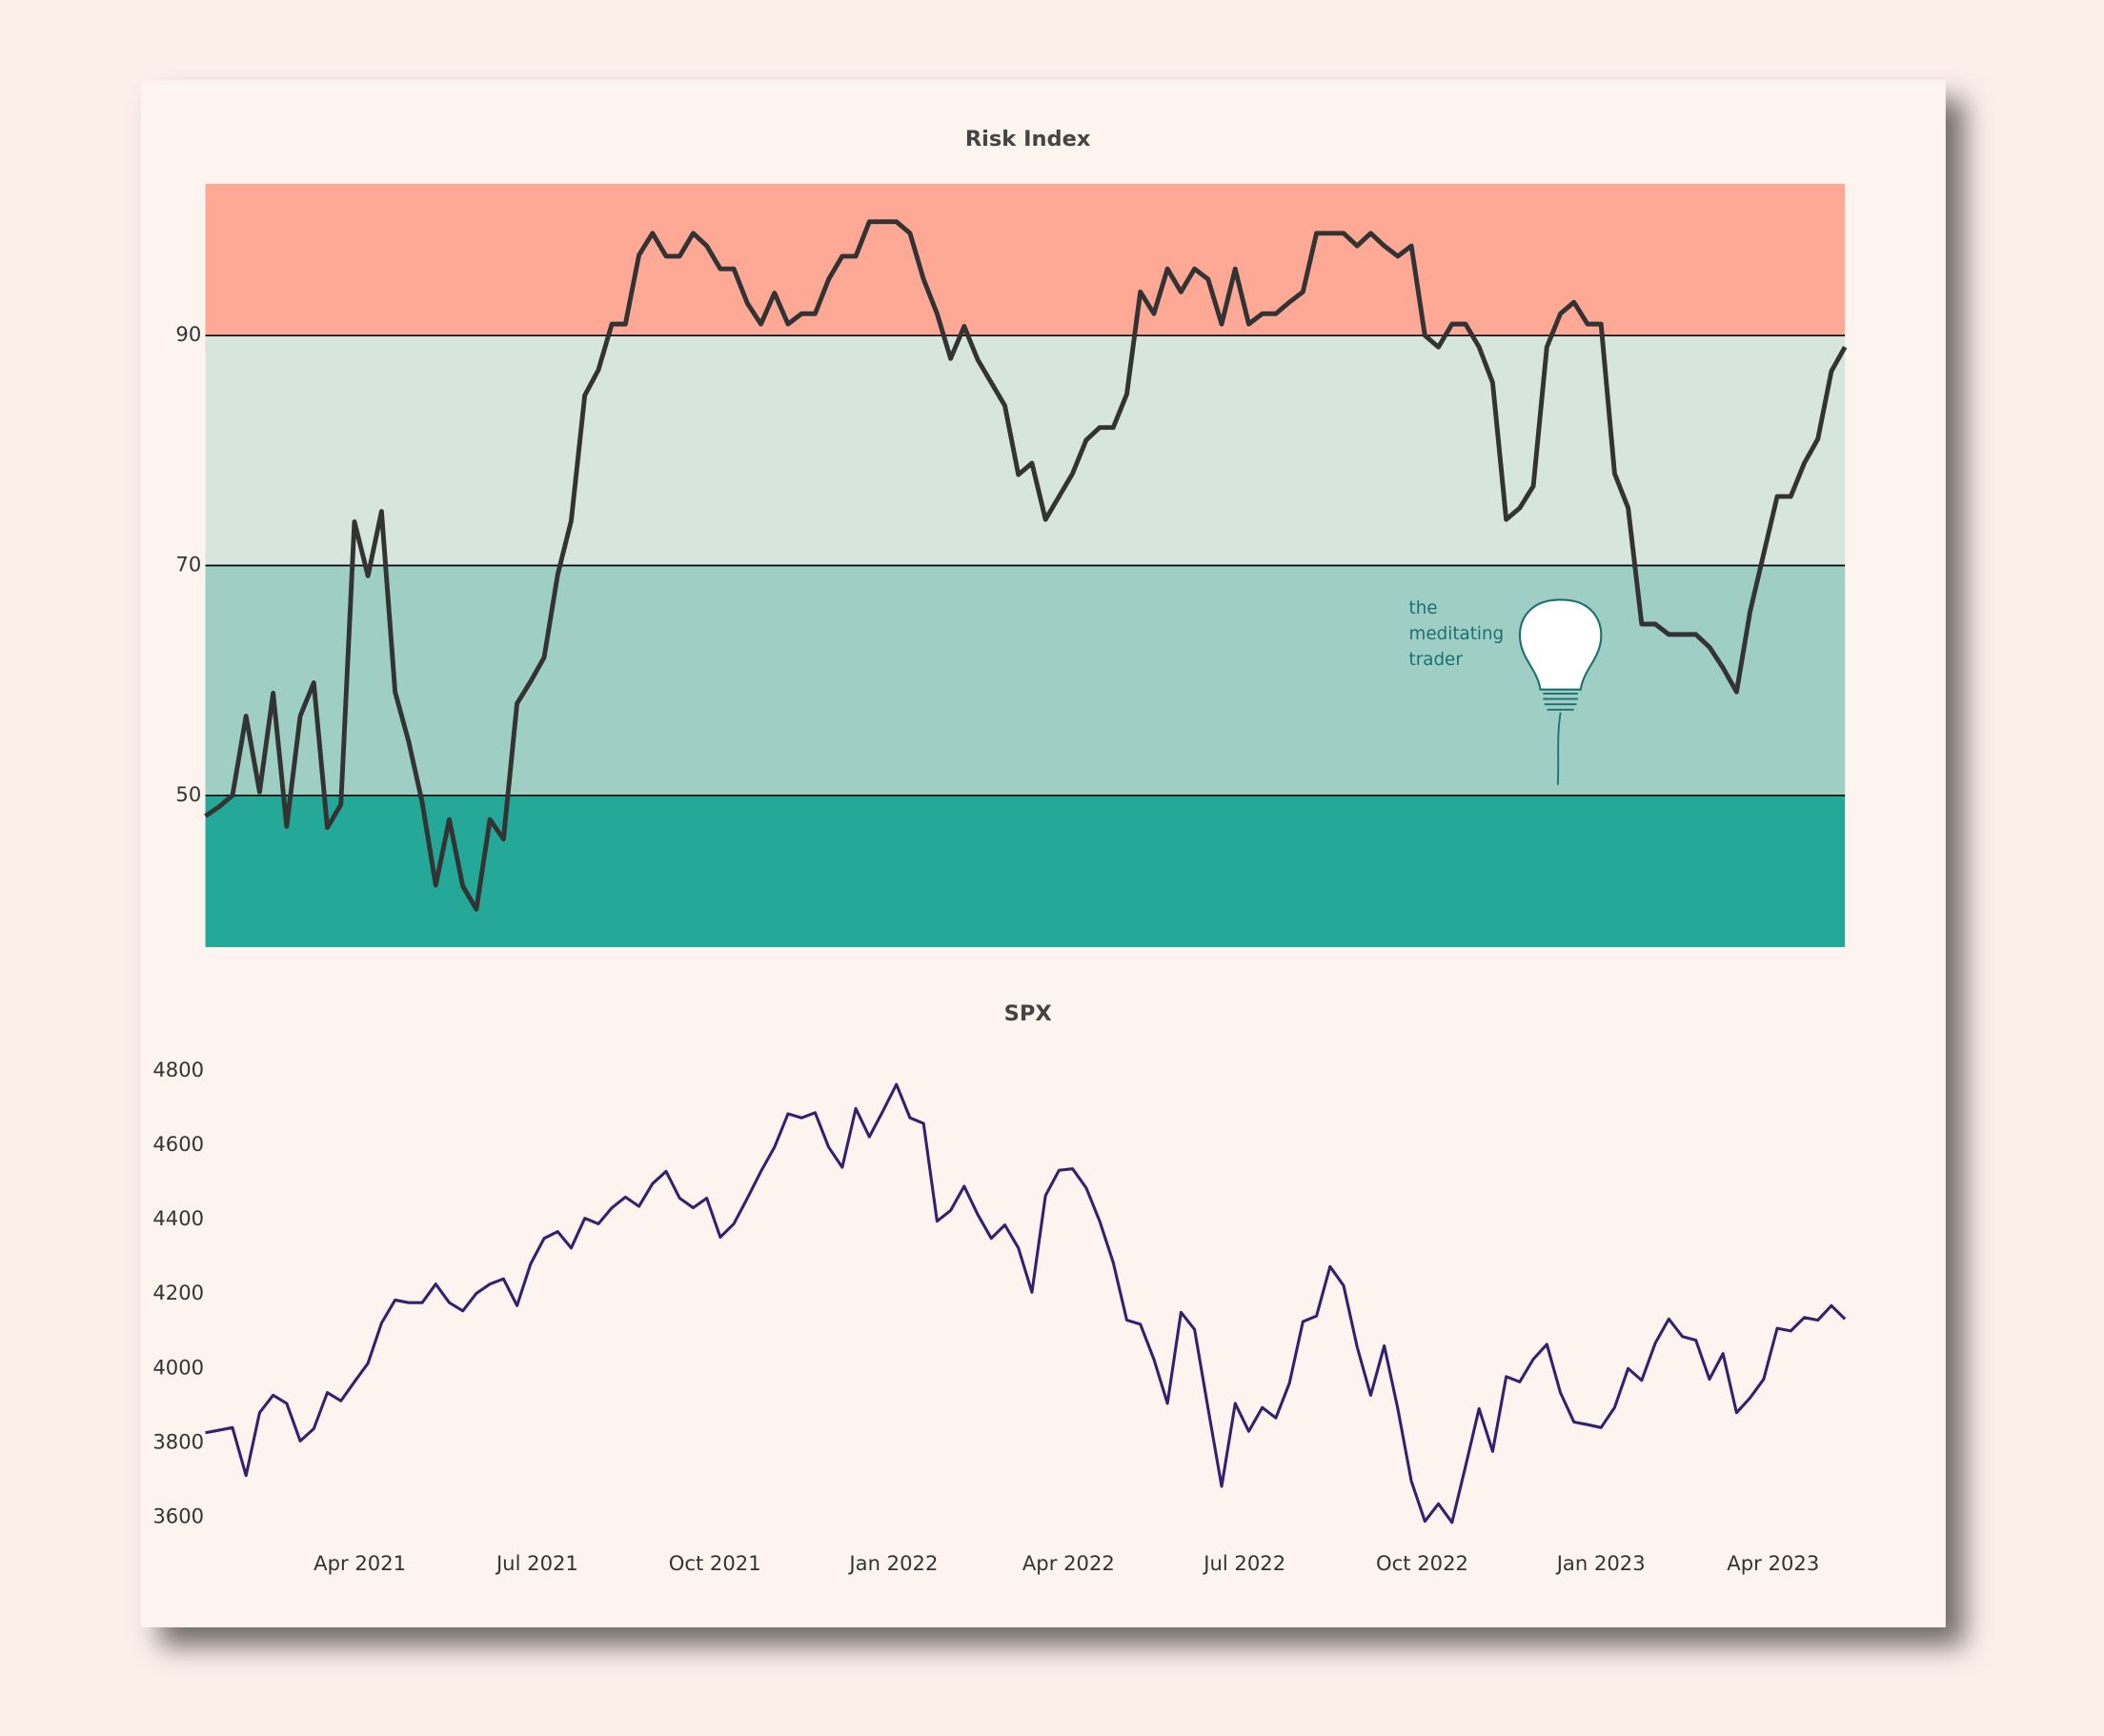 The height and width of the screenshot is (1736, 2104). What do you see at coordinates (893, 1563) in the screenshot?
I see `x-tick-label: Jan 2022` at bounding box center [893, 1563].